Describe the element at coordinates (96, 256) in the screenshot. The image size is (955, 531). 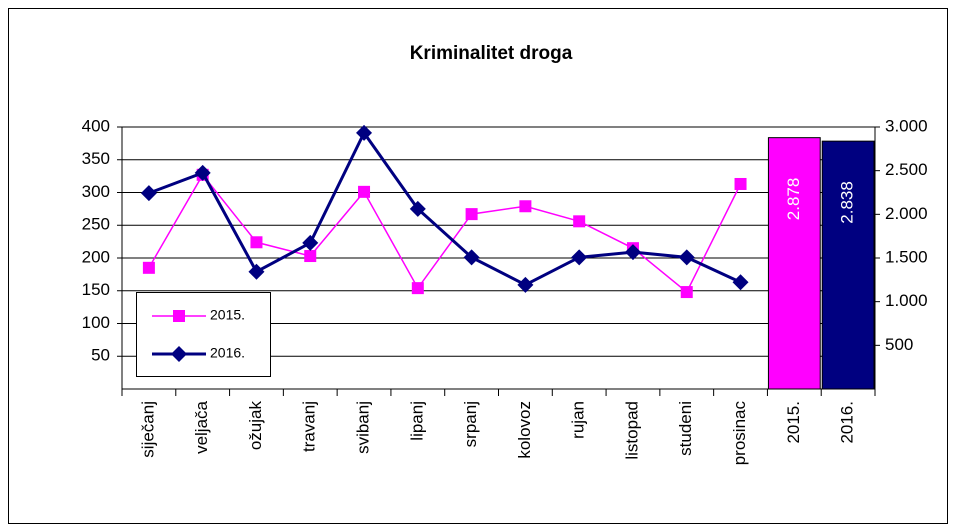
I see `y-tick-label: 200` at that location.